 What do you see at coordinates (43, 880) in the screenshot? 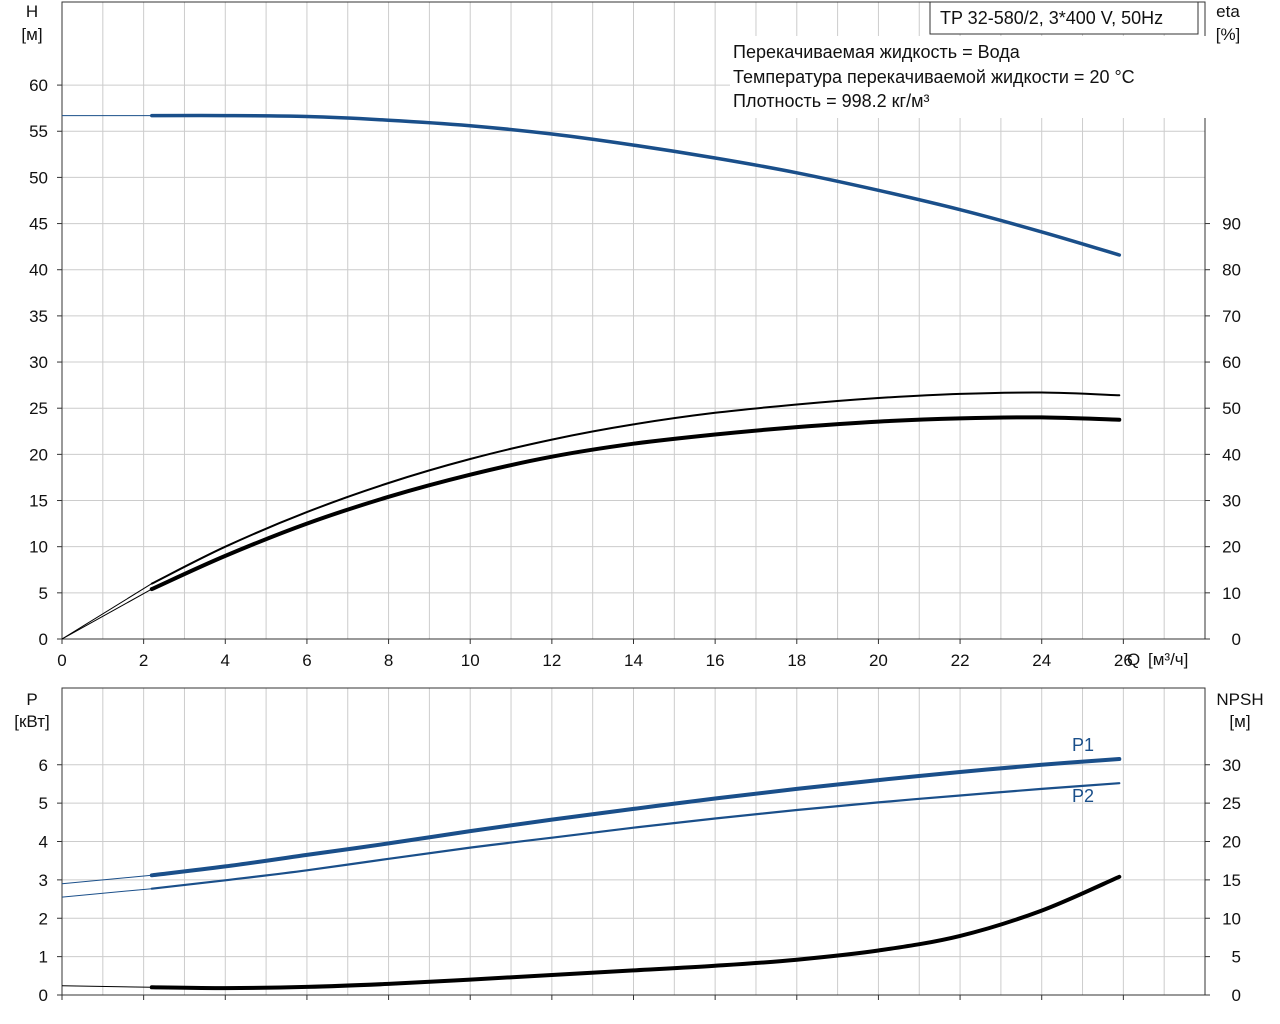
I see `power-left-tick-label: 3` at bounding box center [43, 880].